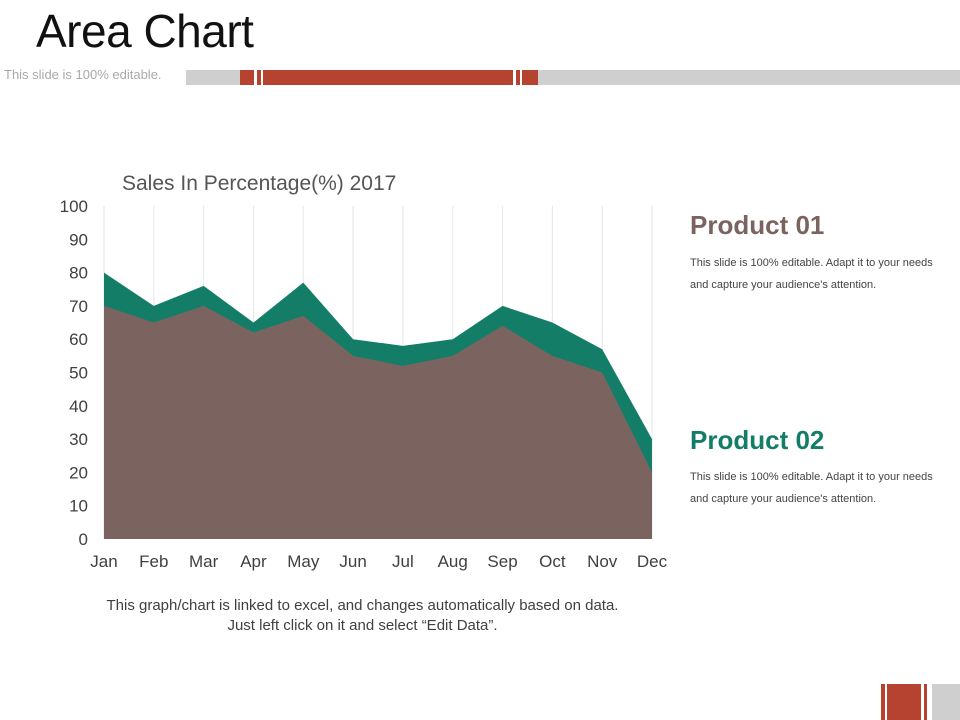 The width and height of the screenshot is (960, 720). What do you see at coordinates (78, 306) in the screenshot?
I see `y-tick-label: 70` at bounding box center [78, 306].